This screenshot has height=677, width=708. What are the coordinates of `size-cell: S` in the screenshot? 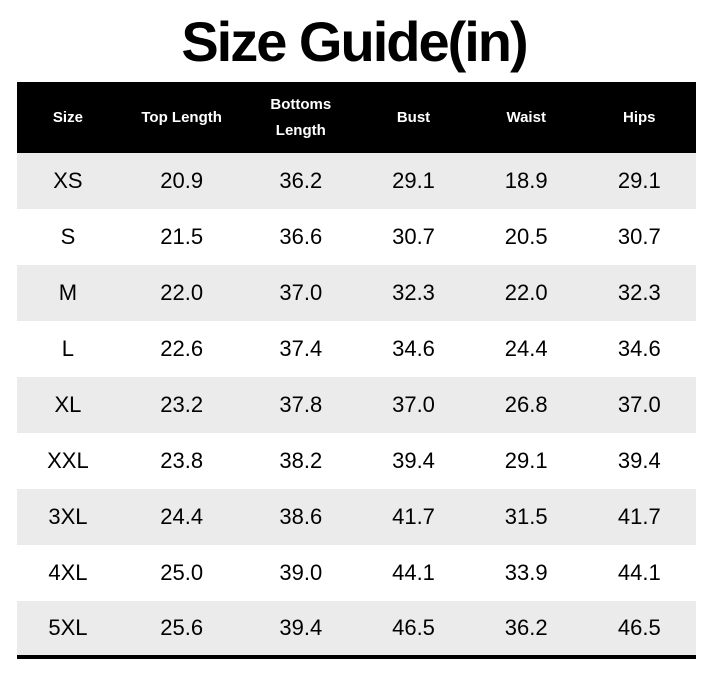 It's located at (68, 236).